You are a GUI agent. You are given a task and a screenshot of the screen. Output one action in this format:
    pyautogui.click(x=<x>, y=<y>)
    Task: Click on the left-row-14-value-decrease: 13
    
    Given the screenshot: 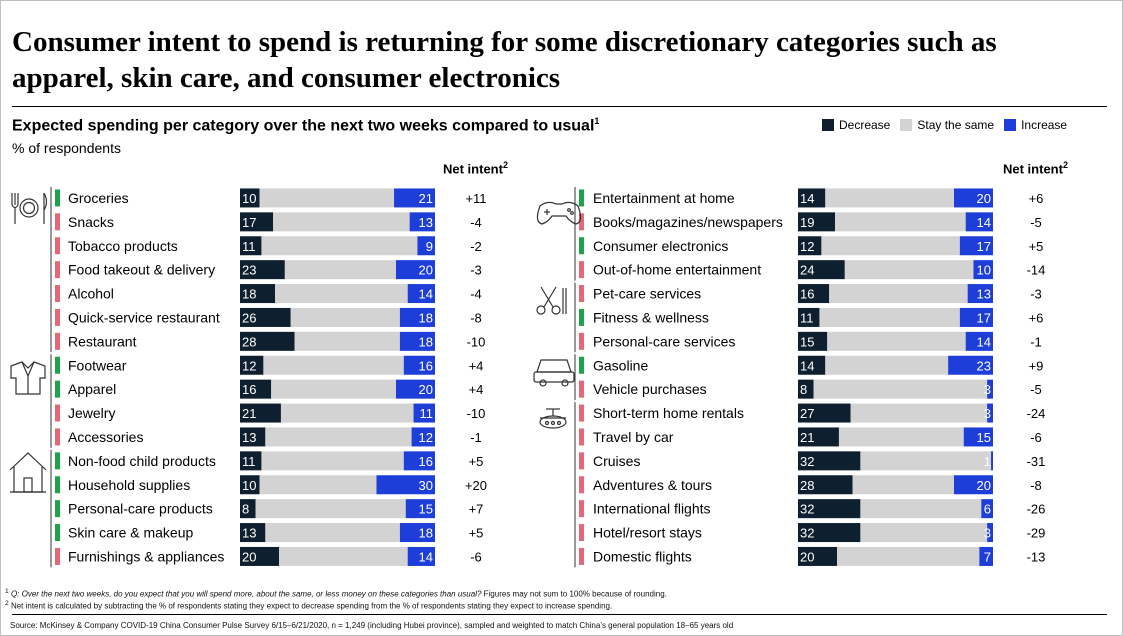 What is the action you would take?
    pyautogui.click(x=249, y=533)
    